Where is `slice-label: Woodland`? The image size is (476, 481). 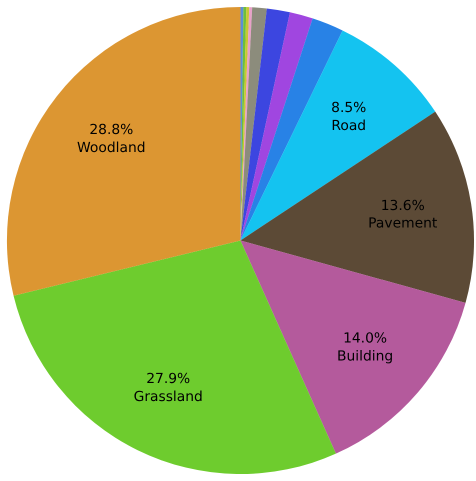 slice-label: Woodland is located at coordinates (111, 148).